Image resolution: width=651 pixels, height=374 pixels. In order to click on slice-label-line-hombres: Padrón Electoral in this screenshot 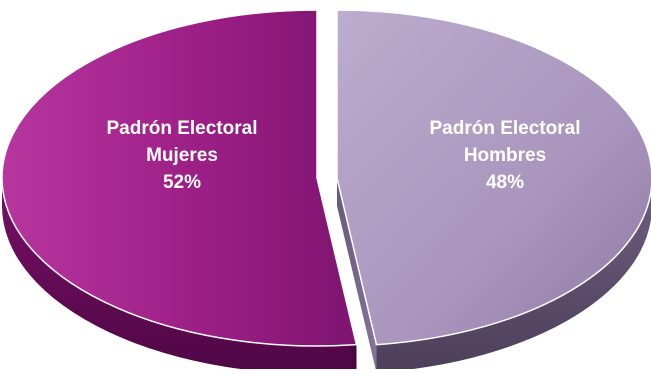, I will do `click(505, 128)`.